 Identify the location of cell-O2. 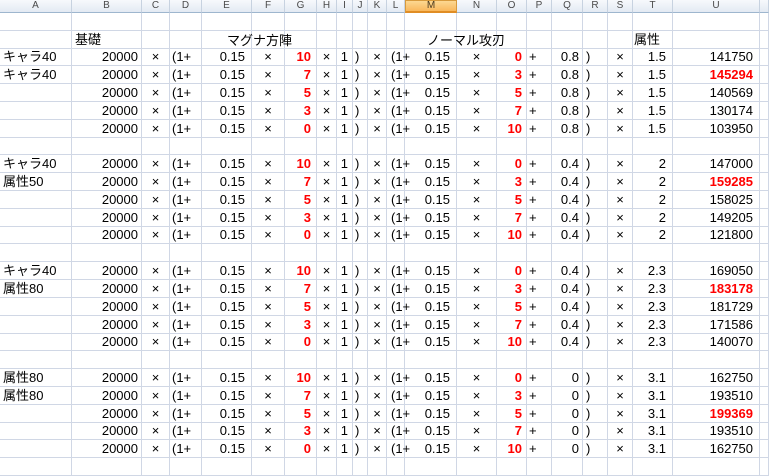
(512, 39).